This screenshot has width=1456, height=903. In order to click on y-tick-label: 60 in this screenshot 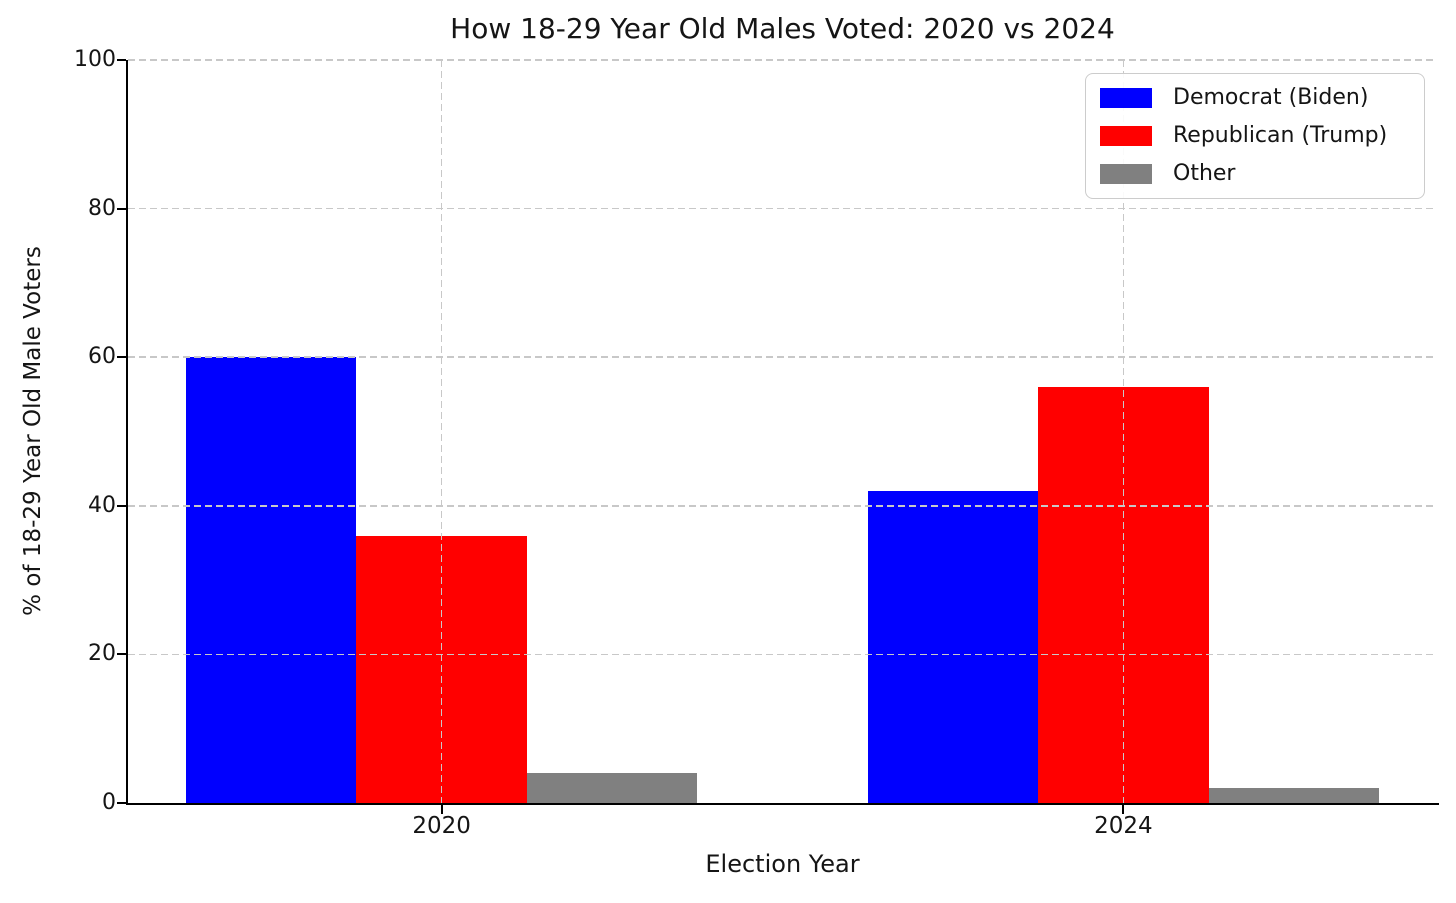, I will do `click(102, 357)`.